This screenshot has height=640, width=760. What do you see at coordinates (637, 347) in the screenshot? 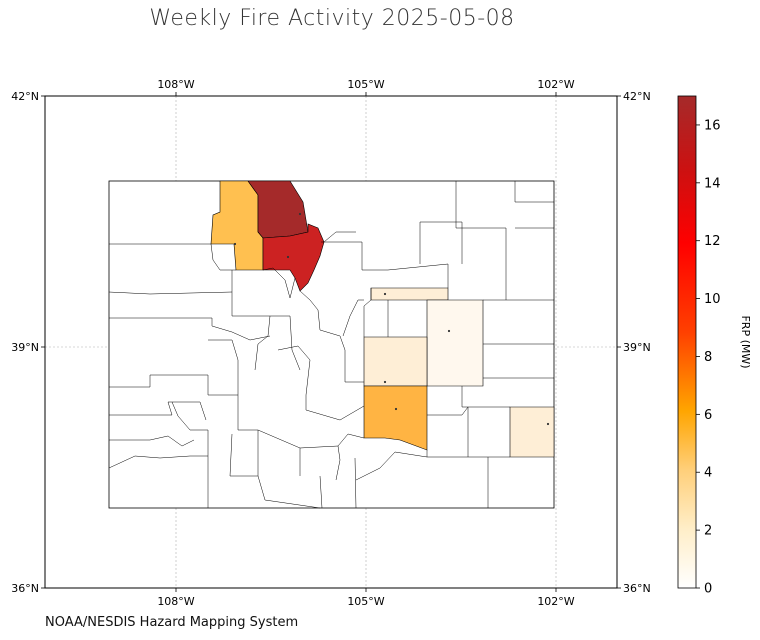
I see `right-lat-label: 39°N` at bounding box center [637, 347].